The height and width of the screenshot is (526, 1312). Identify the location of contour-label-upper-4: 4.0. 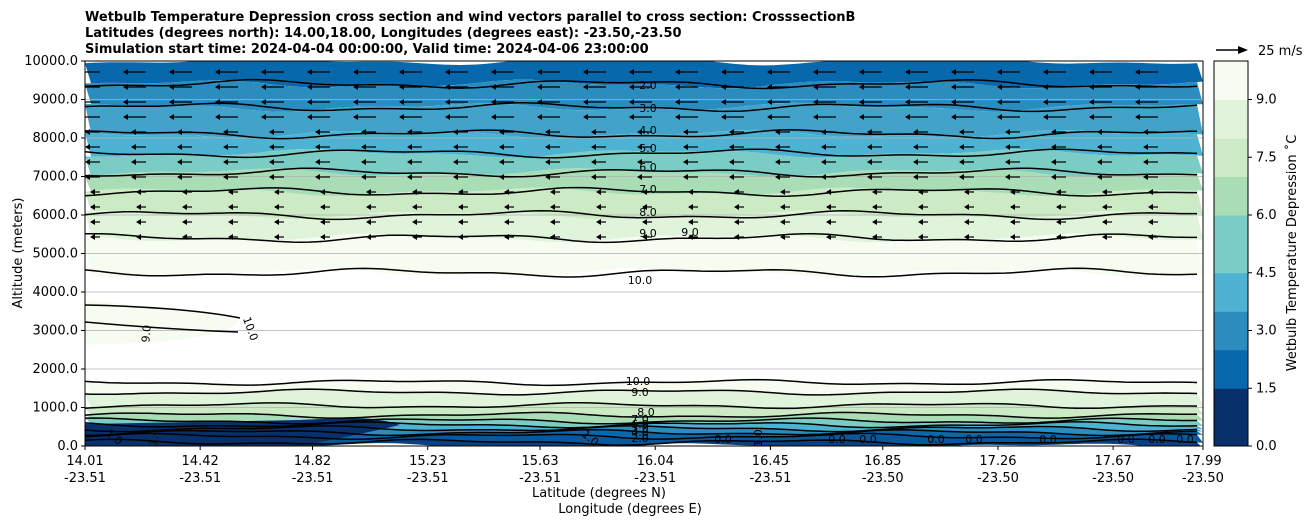
(648, 130).